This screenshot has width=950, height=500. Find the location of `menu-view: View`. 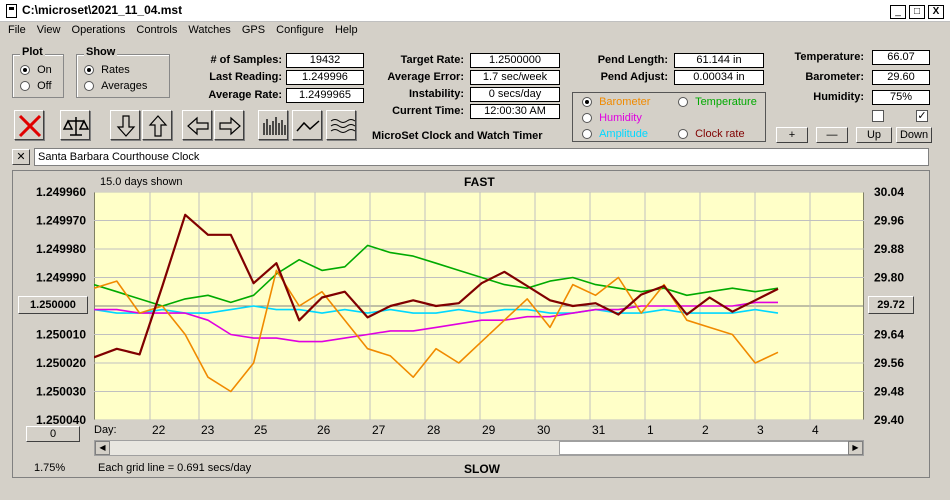

menu-view: View is located at coordinates (48, 30).